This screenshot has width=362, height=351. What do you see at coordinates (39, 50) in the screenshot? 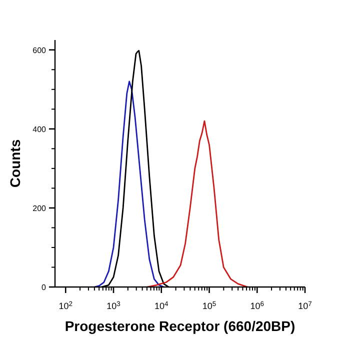
I see `y-tick-label: 600` at bounding box center [39, 50].